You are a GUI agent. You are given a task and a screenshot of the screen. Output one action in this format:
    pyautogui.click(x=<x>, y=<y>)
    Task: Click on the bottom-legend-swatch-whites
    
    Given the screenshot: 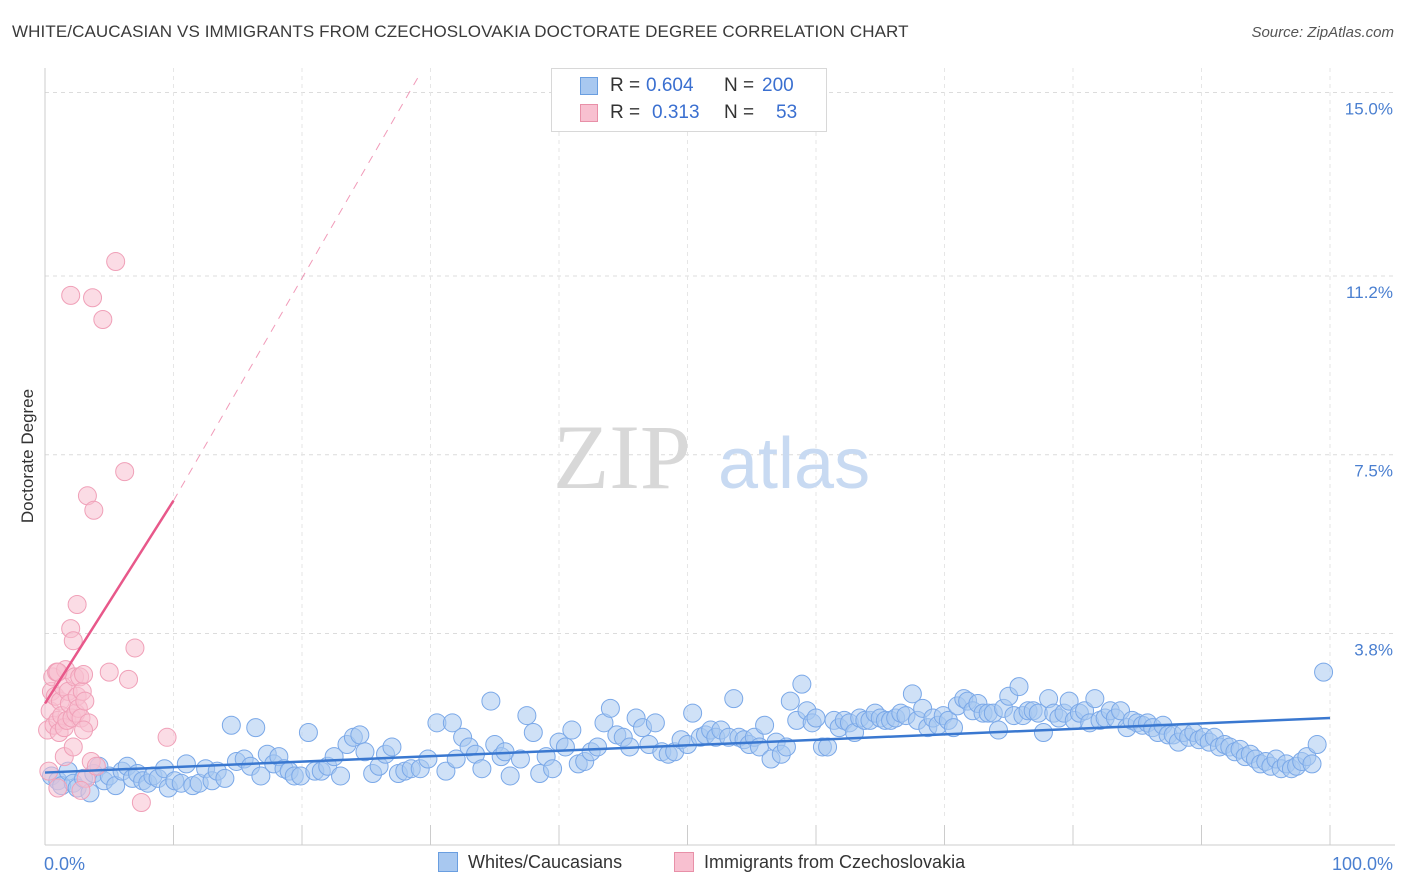 What is the action you would take?
    pyautogui.click(x=448, y=862)
    